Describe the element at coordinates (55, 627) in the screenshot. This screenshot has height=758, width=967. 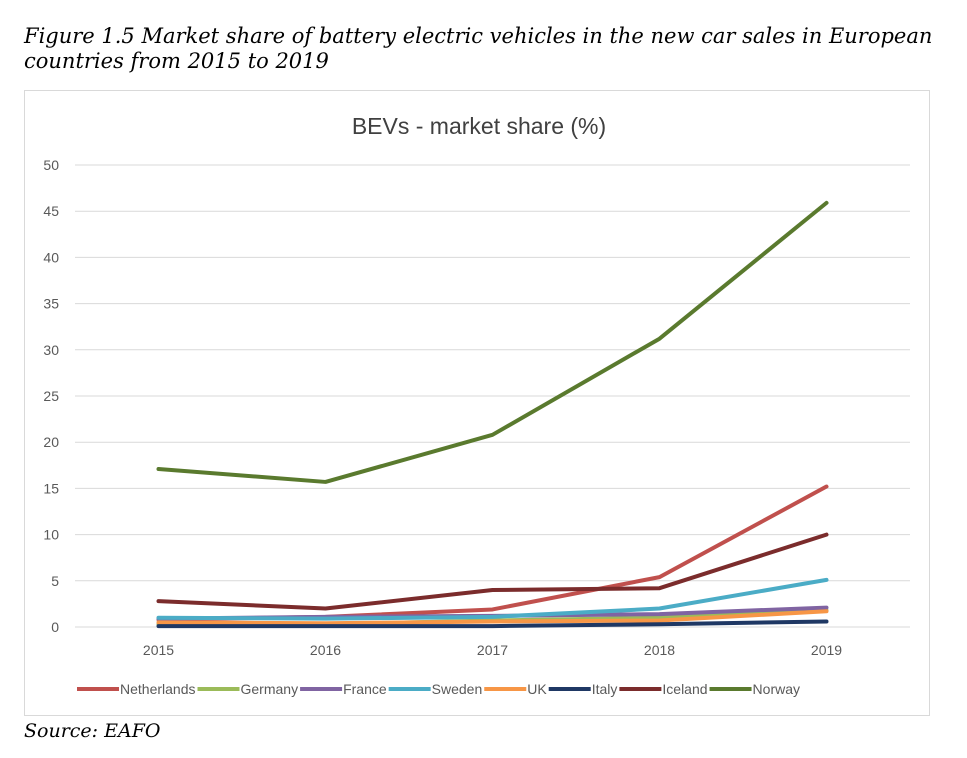
I see `y-tick-label-0: 0` at that location.